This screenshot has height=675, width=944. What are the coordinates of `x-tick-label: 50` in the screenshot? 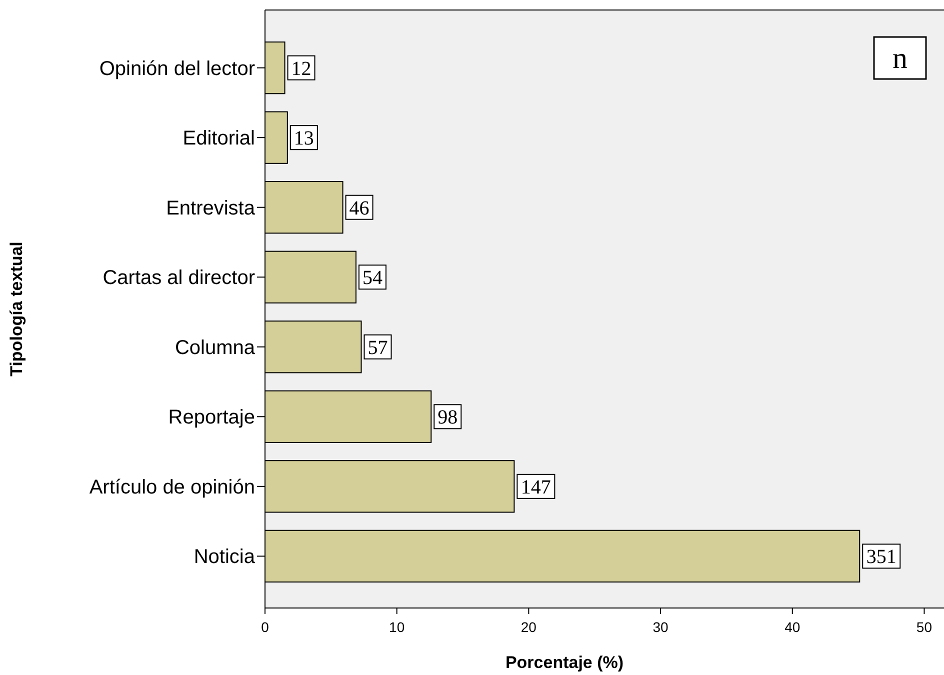 It's located at (924, 627).